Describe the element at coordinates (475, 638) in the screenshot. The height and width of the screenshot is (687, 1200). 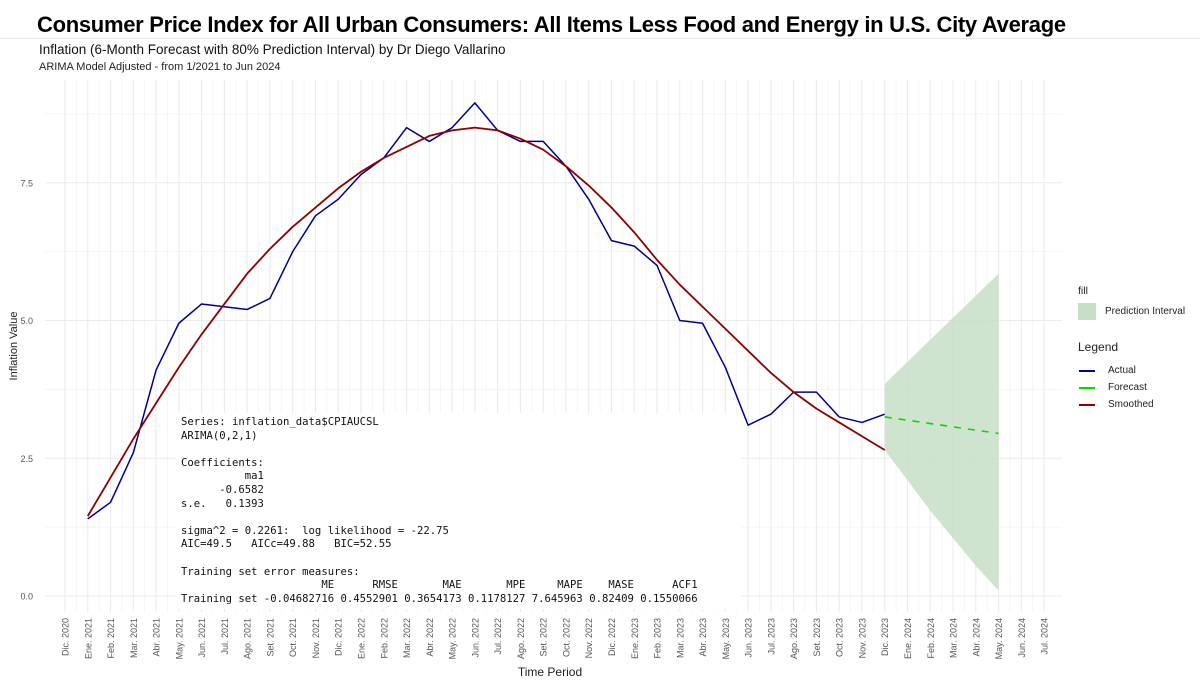
I see `x-tick-label: Jun. 2022` at that location.